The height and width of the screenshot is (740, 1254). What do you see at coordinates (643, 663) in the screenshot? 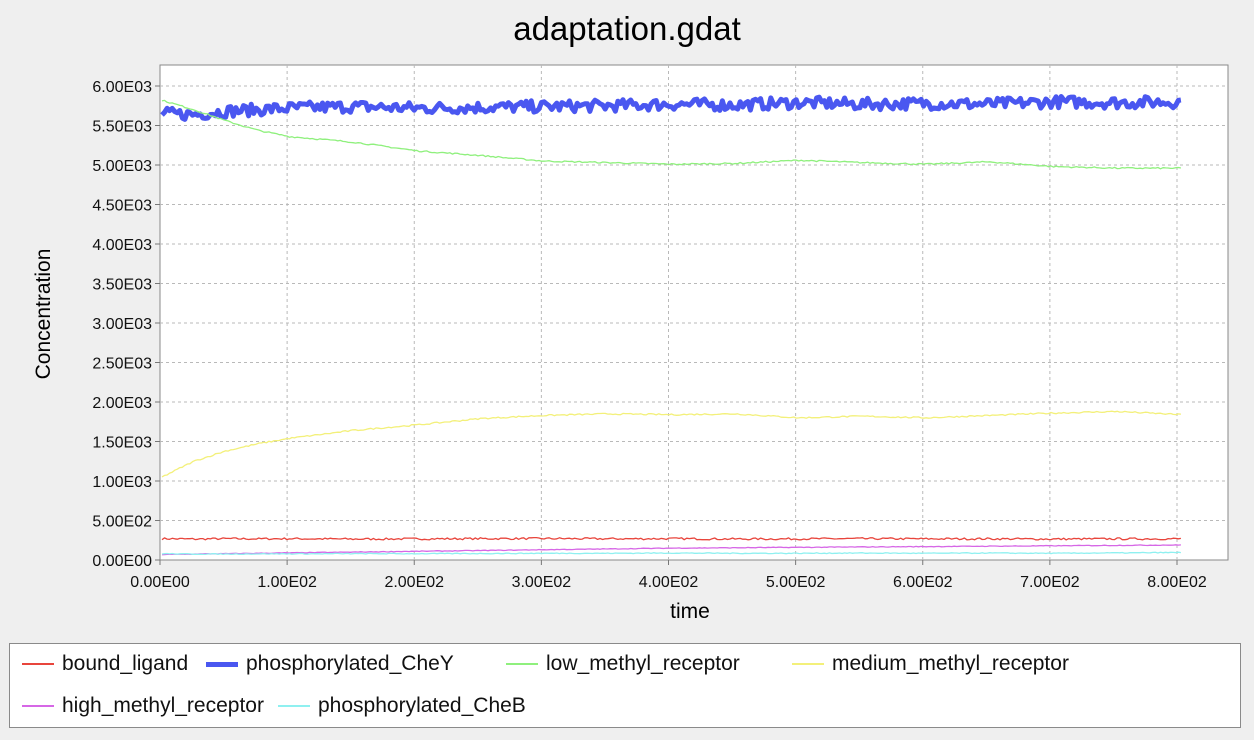
I see `legend-label: low_methyl_receptor` at bounding box center [643, 663].